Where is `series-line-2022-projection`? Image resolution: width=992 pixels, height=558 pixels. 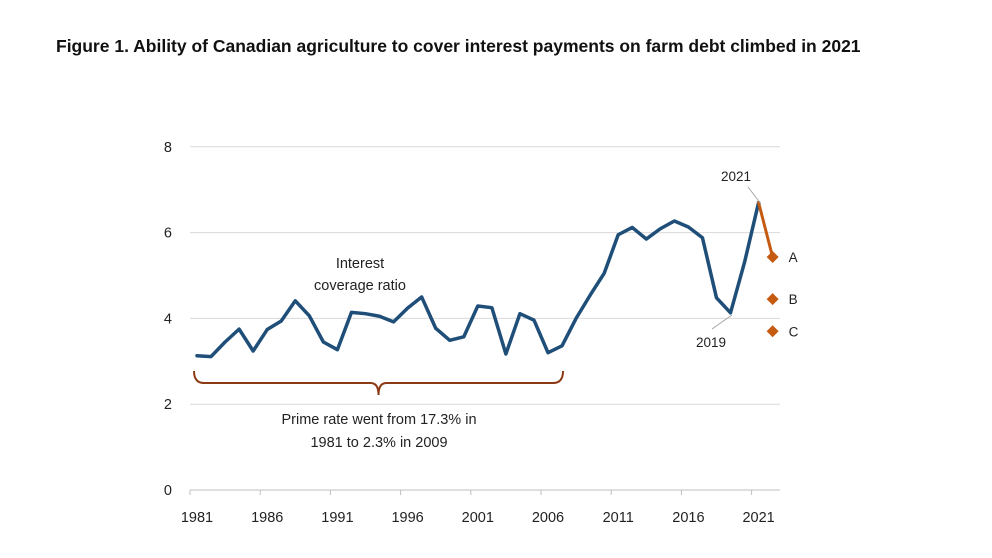
series-line-2022-projection is located at coordinates (766, 230).